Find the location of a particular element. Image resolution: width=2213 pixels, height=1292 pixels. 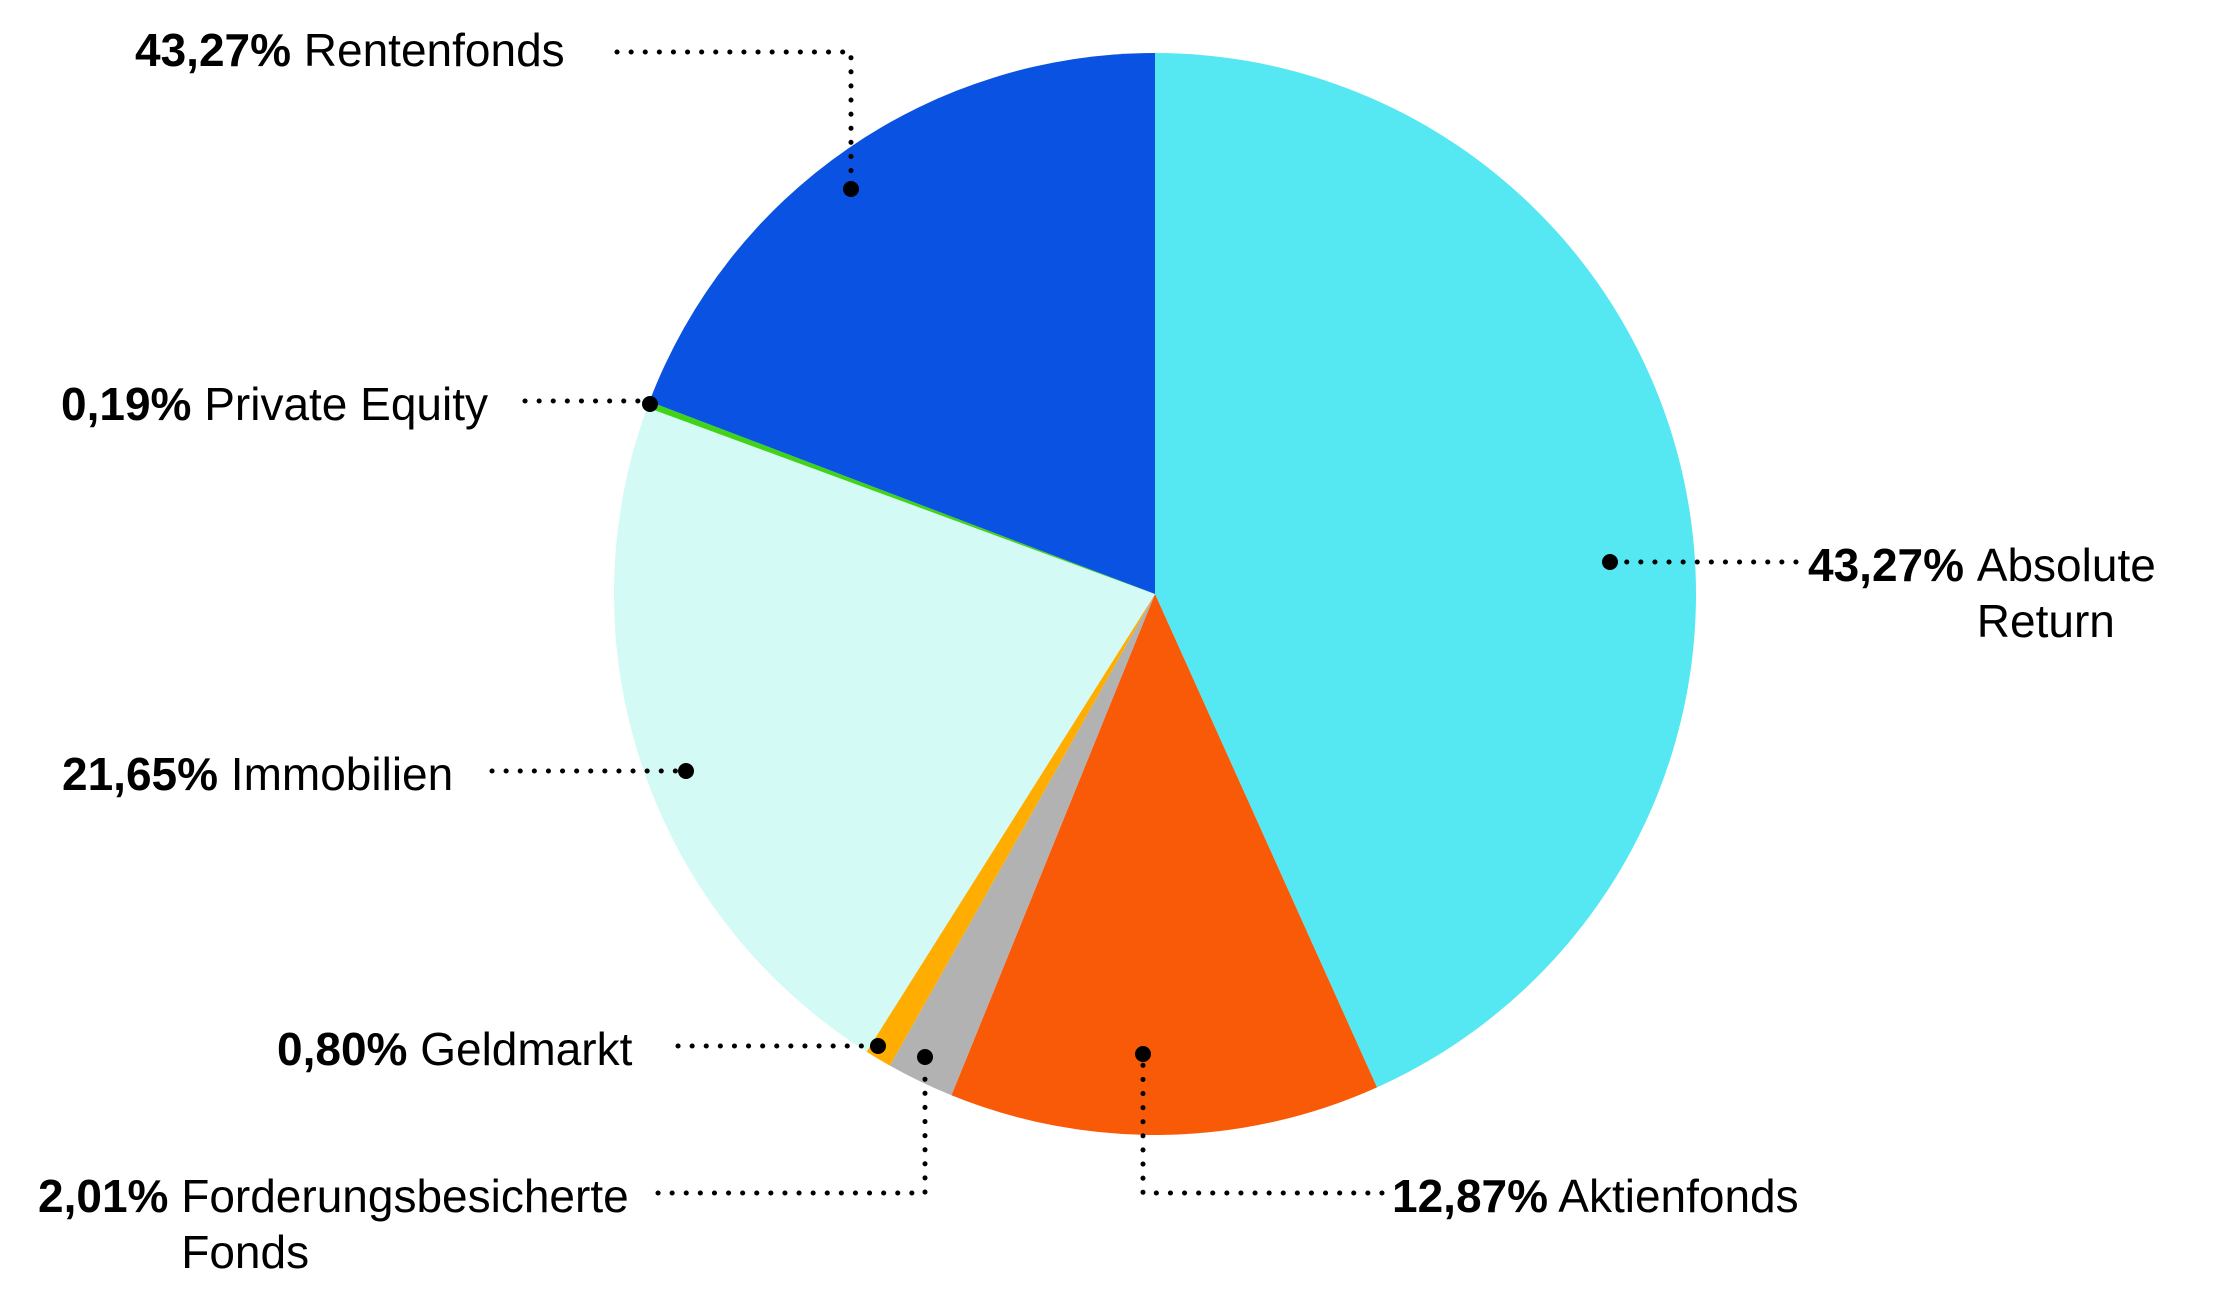

label-absolute-return: 43,27% Absolute Return is located at coordinates (2000, 593).